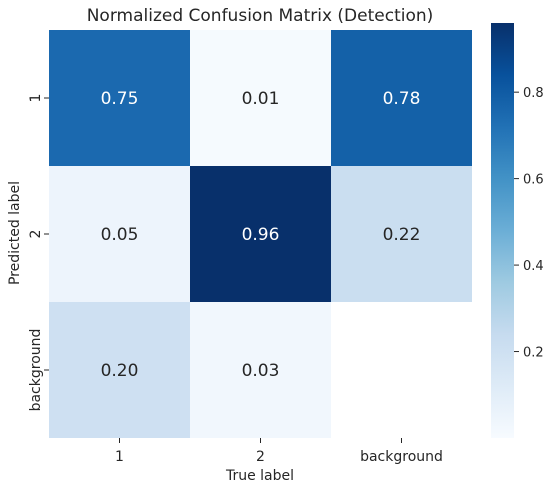 The width and height of the screenshot is (550, 487). I want to click on colorbar-tick-label: 0.6, so click(533, 180).